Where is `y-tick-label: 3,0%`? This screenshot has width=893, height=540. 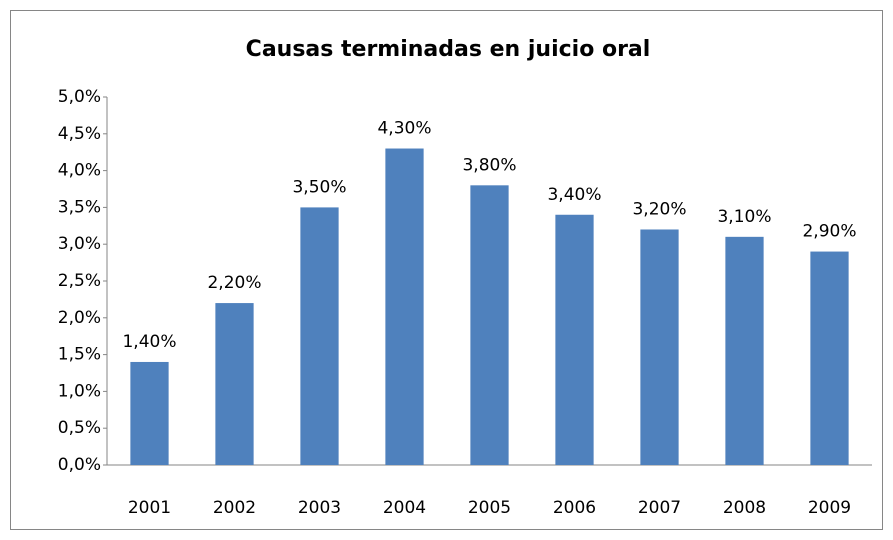
y-tick-label: 3,0% is located at coordinates (79, 244).